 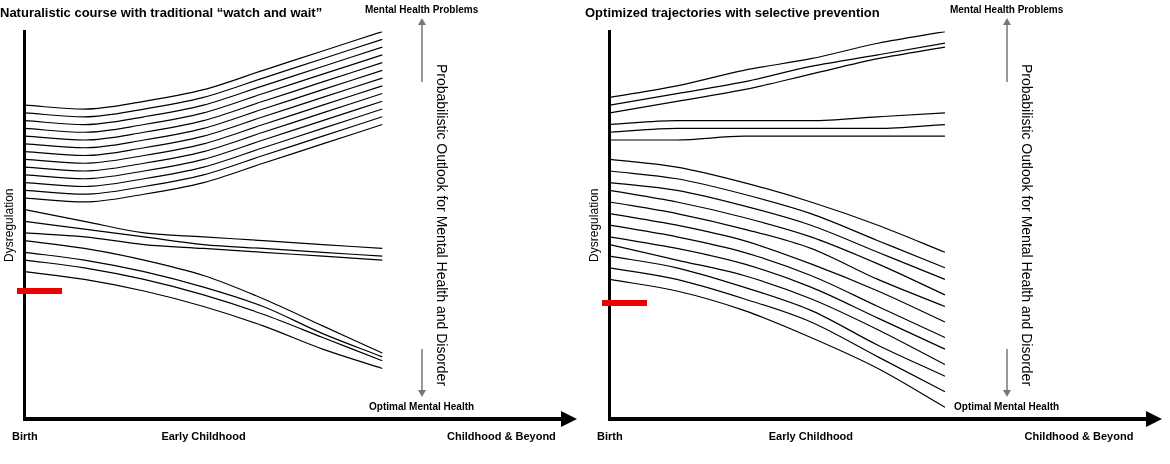 What do you see at coordinates (732, 13) in the screenshot?
I see `chart-title: Optimized trajectories with selective prevention` at bounding box center [732, 13].